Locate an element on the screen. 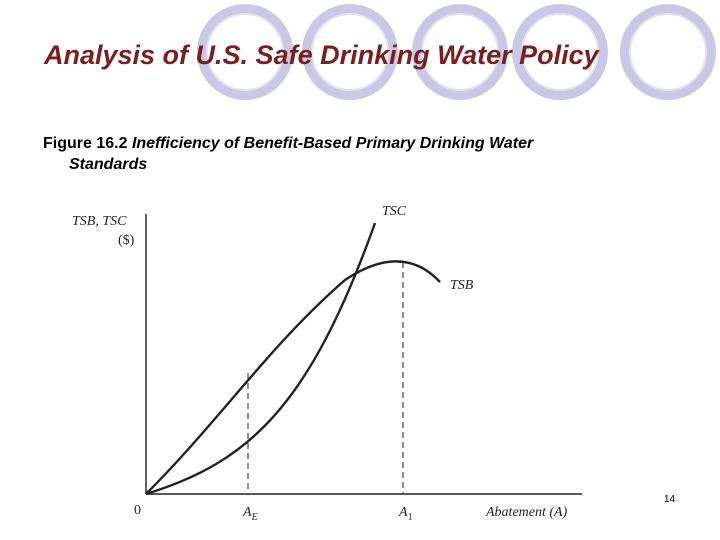 The height and width of the screenshot is (540, 720). y-axis-unit-label: ($) is located at coordinates (126, 240).